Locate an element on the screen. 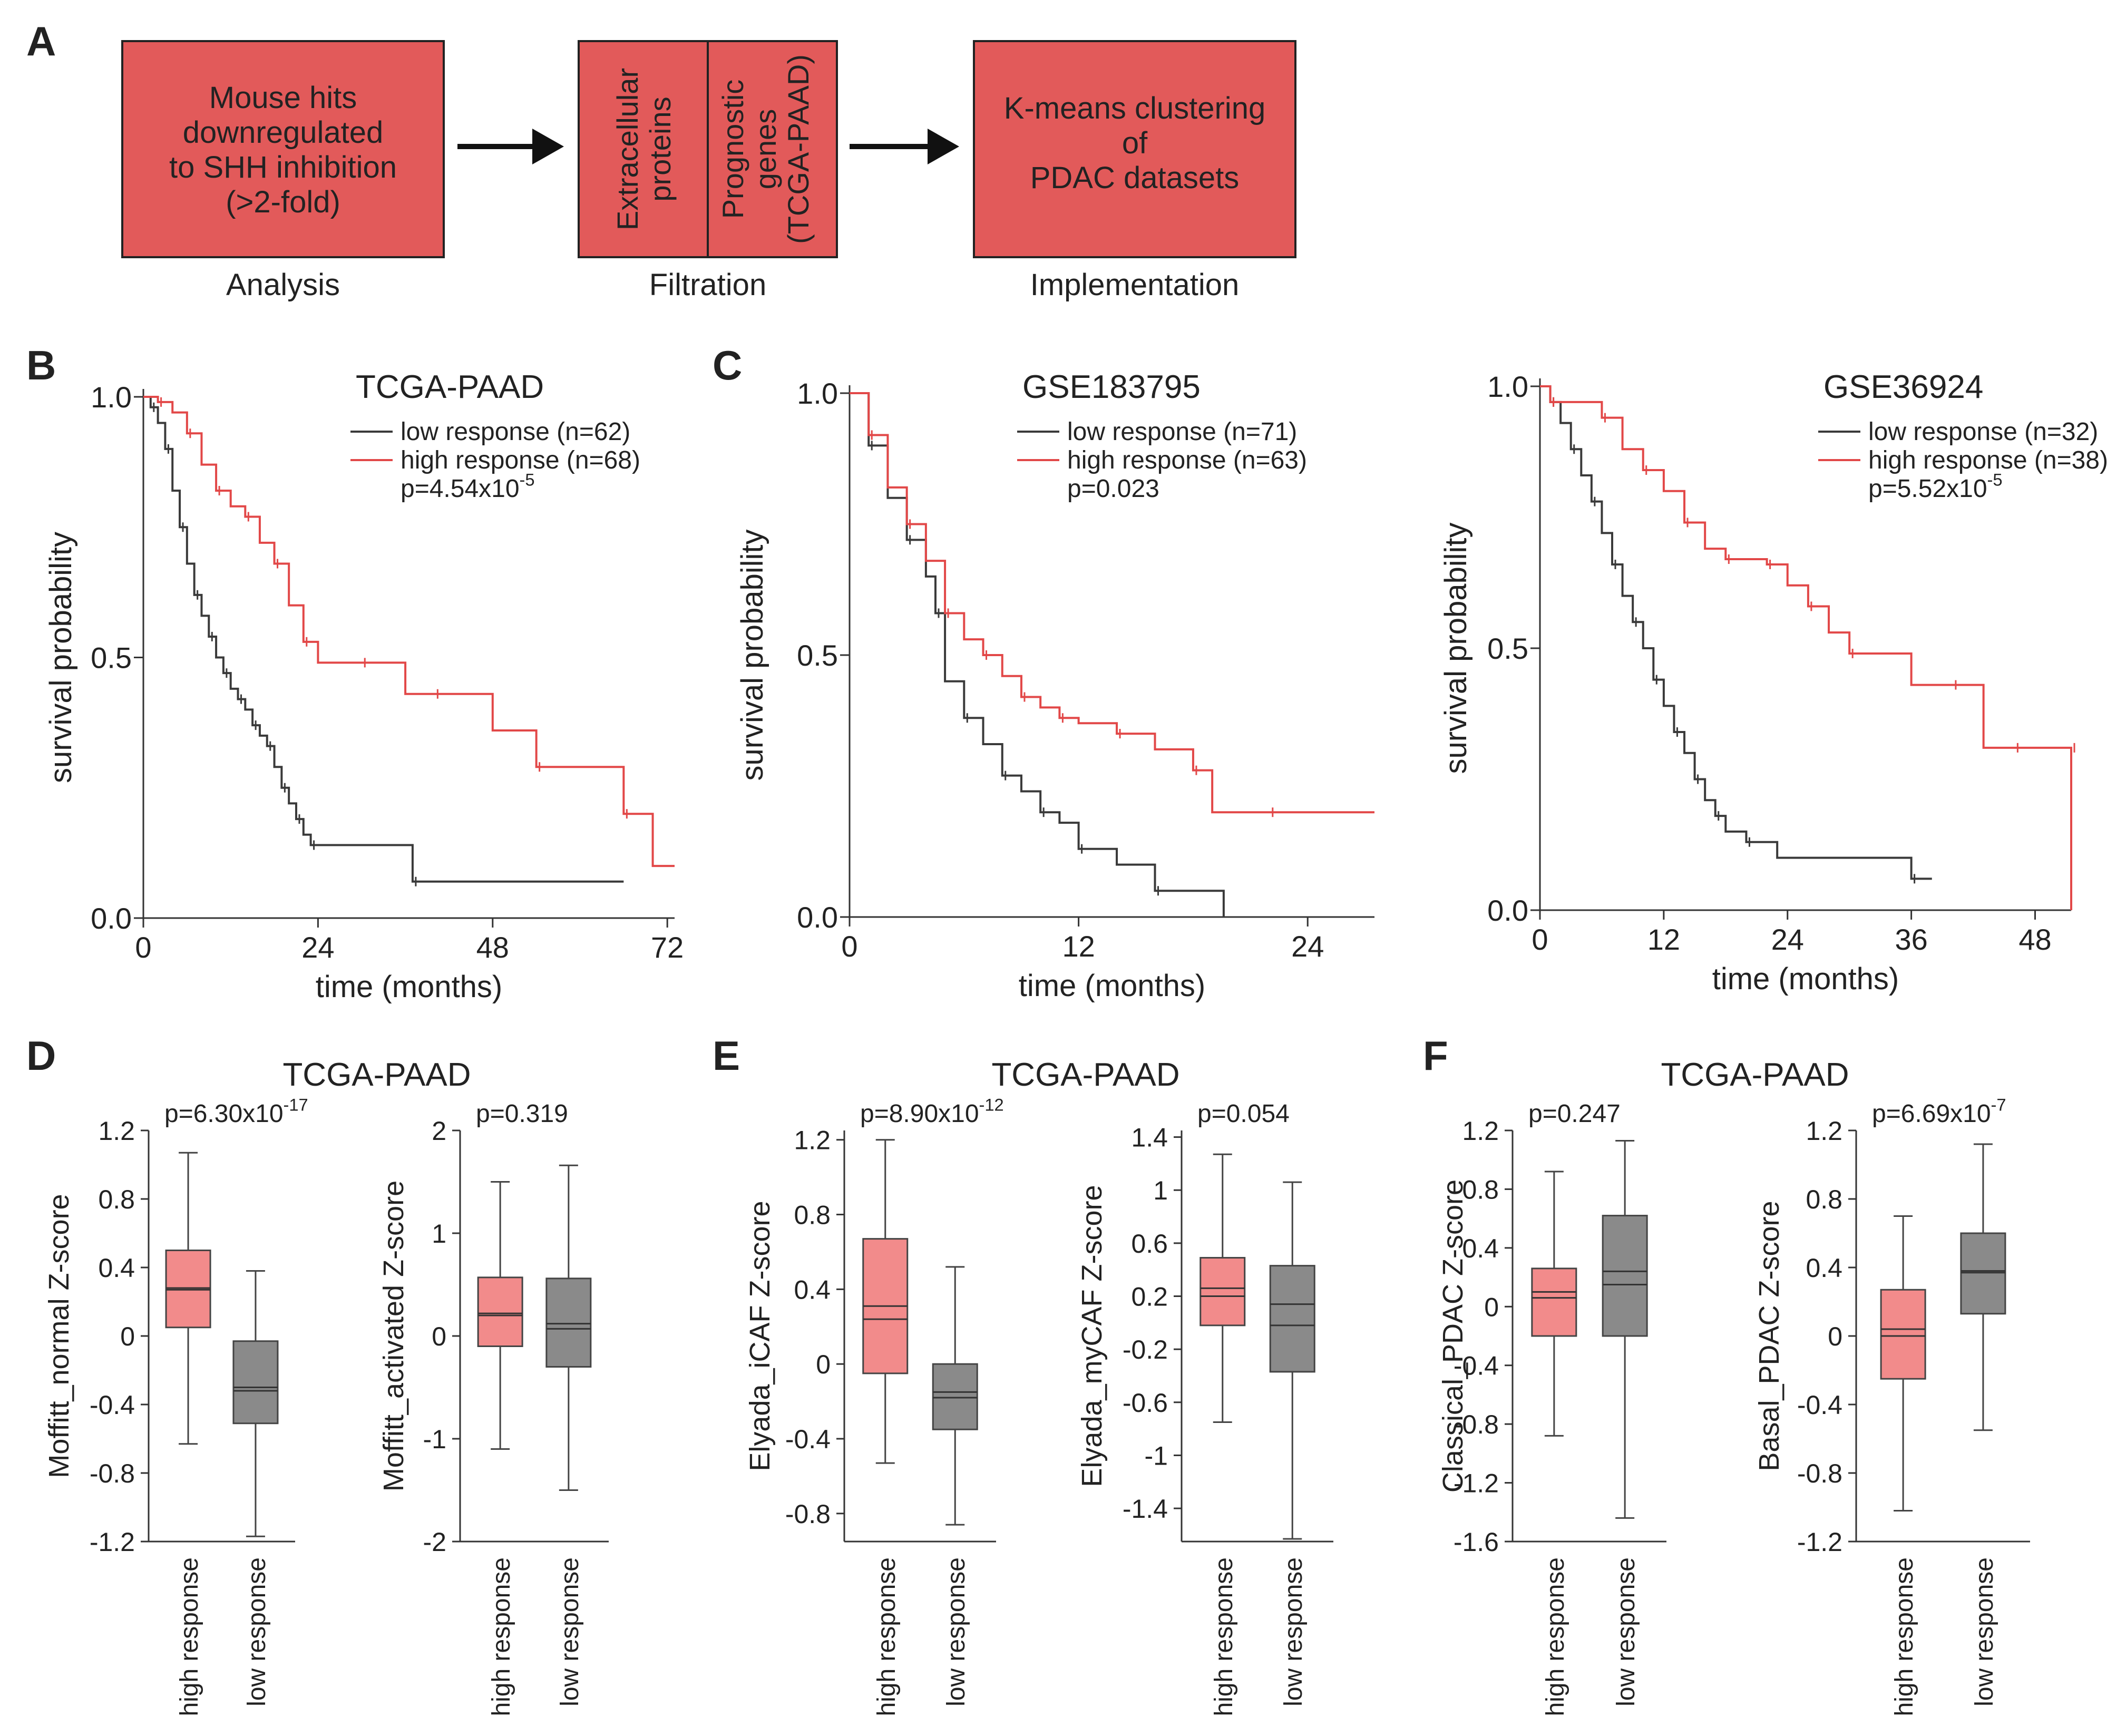  p-value-label: p=0.054 is located at coordinates (1243, 1114).